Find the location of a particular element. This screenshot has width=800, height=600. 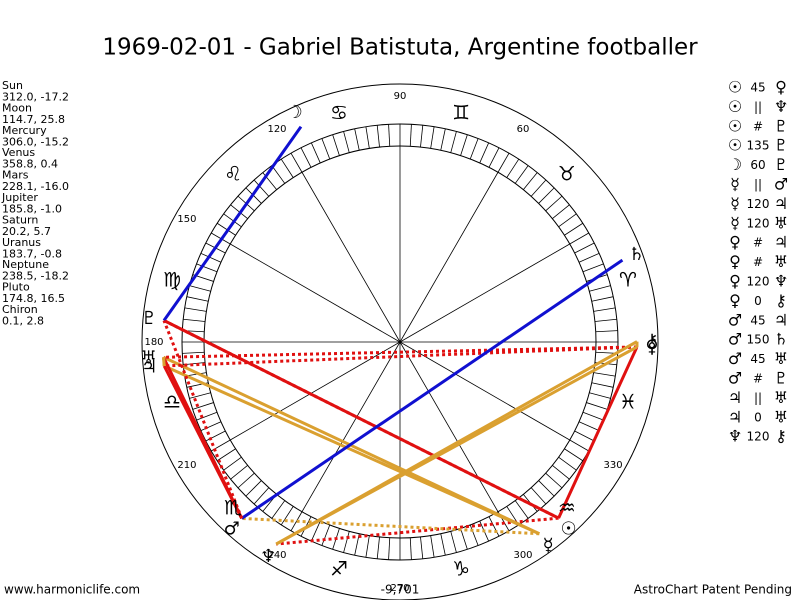

planet-name: Chiron is located at coordinates (20, 309).